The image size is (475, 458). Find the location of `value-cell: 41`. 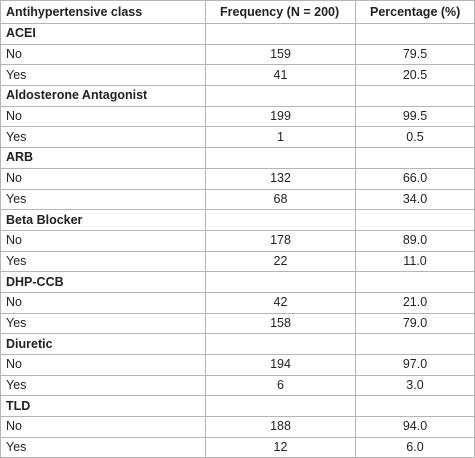

value-cell: 41 is located at coordinates (280, 75).